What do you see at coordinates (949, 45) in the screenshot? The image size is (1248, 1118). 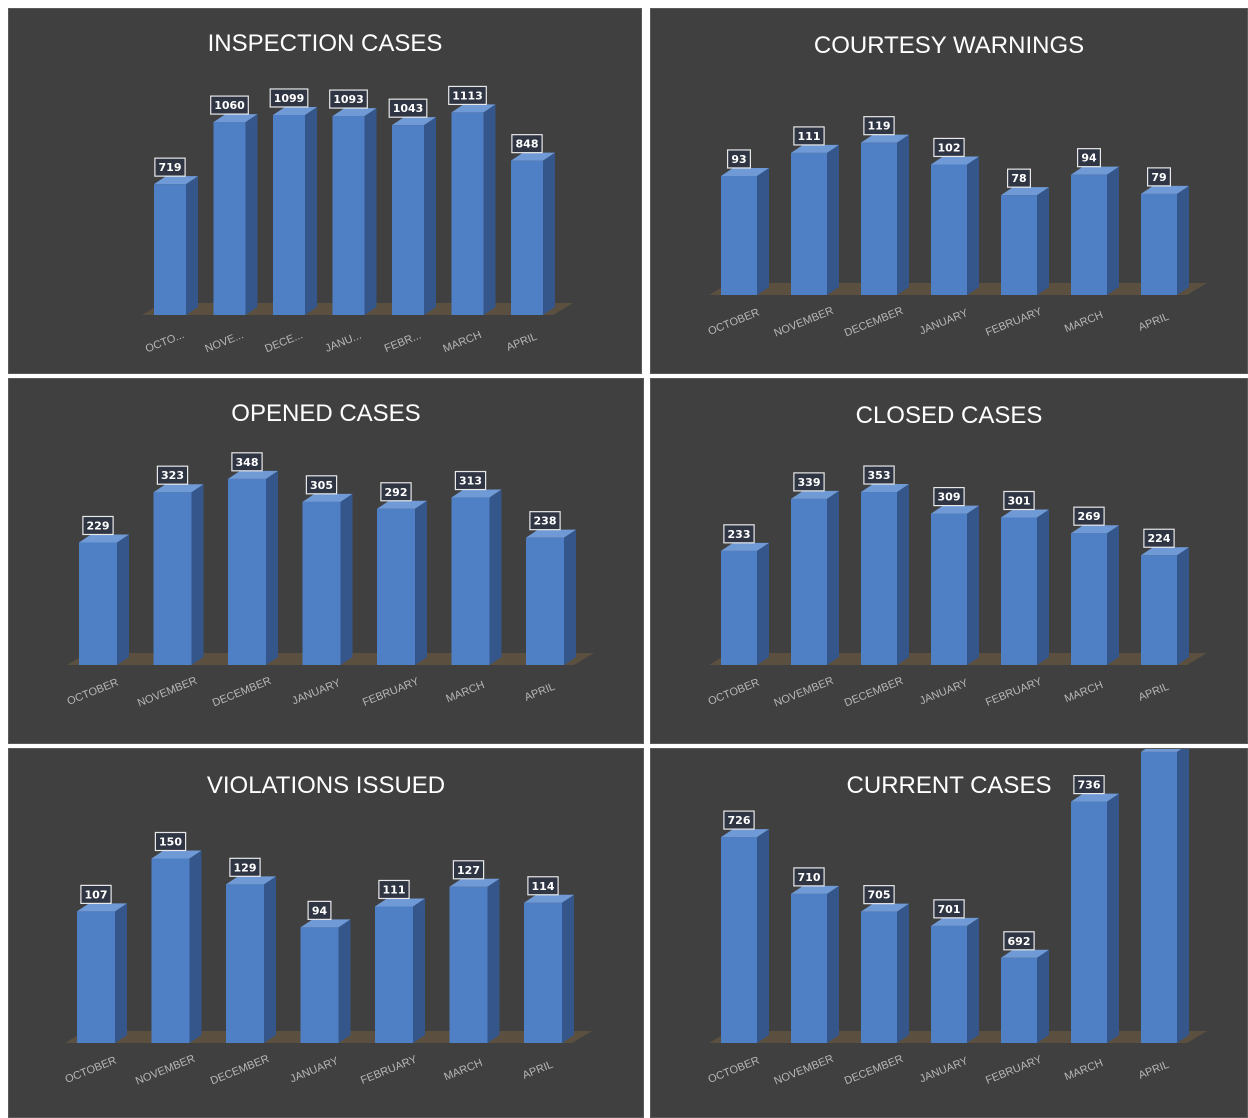 I see `chart-title: COURTESY WARNINGS` at bounding box center [949, 45].